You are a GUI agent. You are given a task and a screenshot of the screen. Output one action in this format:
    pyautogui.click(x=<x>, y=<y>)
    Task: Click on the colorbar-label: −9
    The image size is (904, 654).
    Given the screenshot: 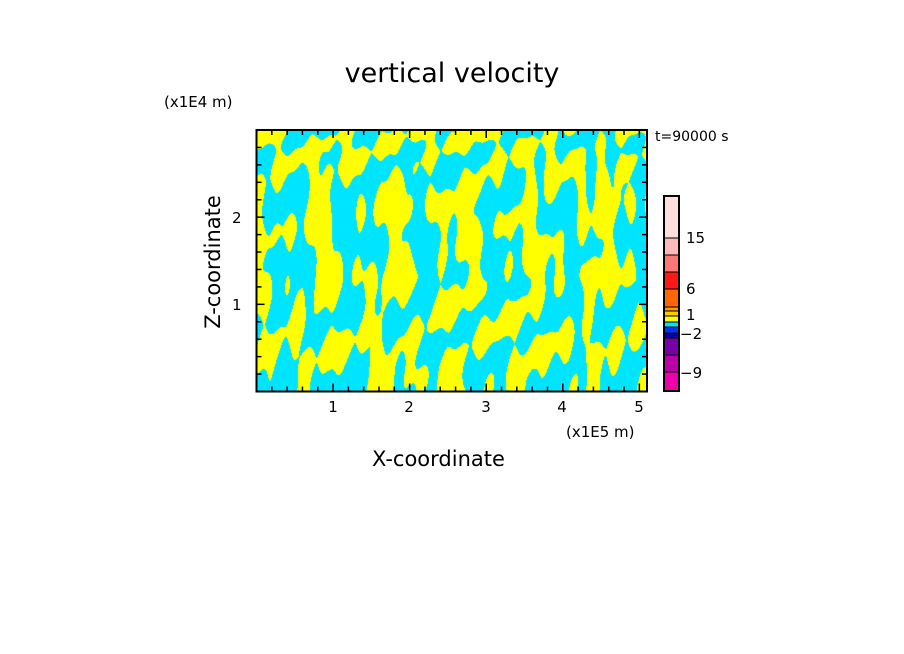 What is the action you would take?
    pyautogui.click(x=691, y=373)
    